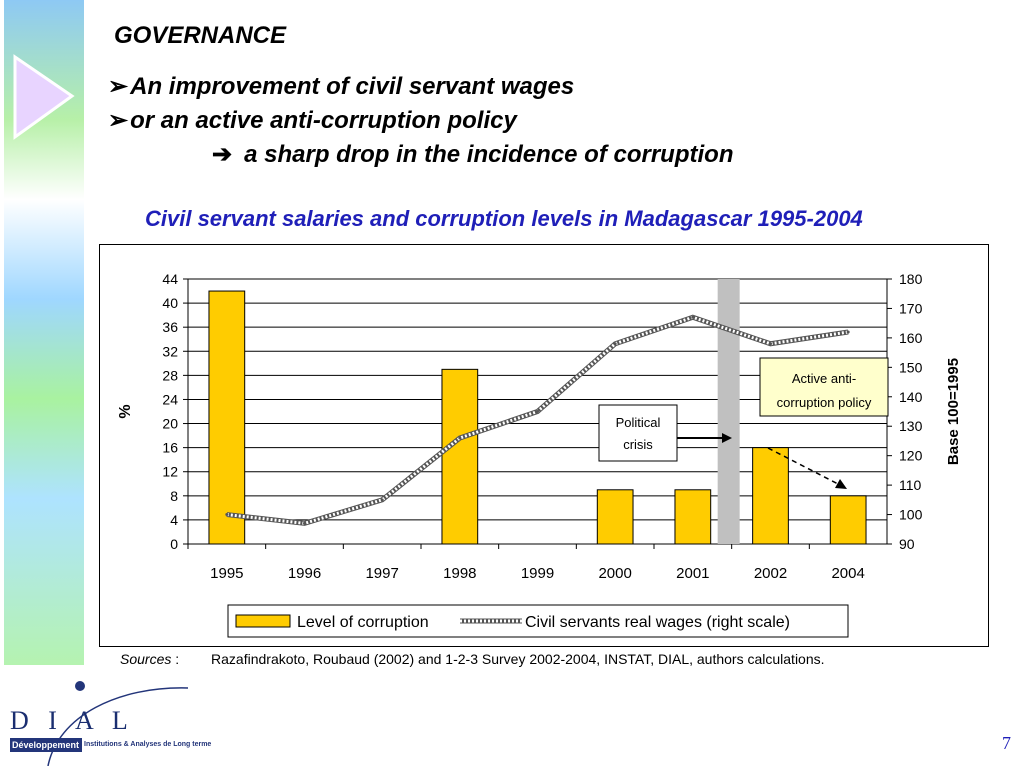 Image resolution: width=1024 pixels, height=768 pixels. I want to click on y-tick-label: 0, so click(174, 544).